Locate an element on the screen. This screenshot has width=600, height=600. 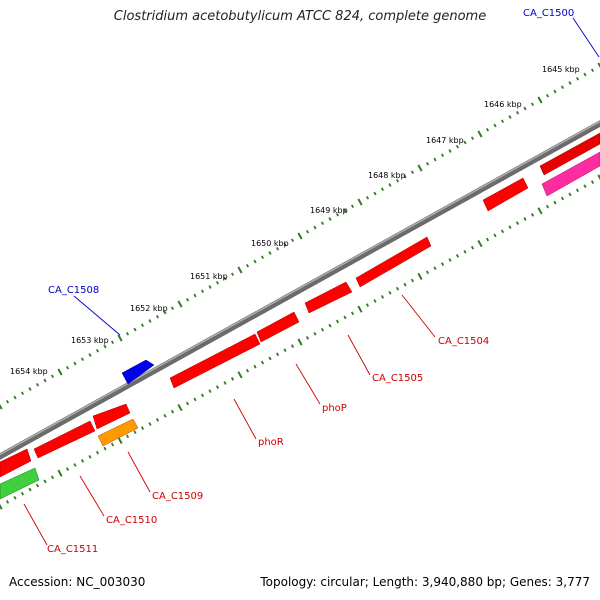
gene-CA_C1509-arrow is located at coordinates (111, 416).